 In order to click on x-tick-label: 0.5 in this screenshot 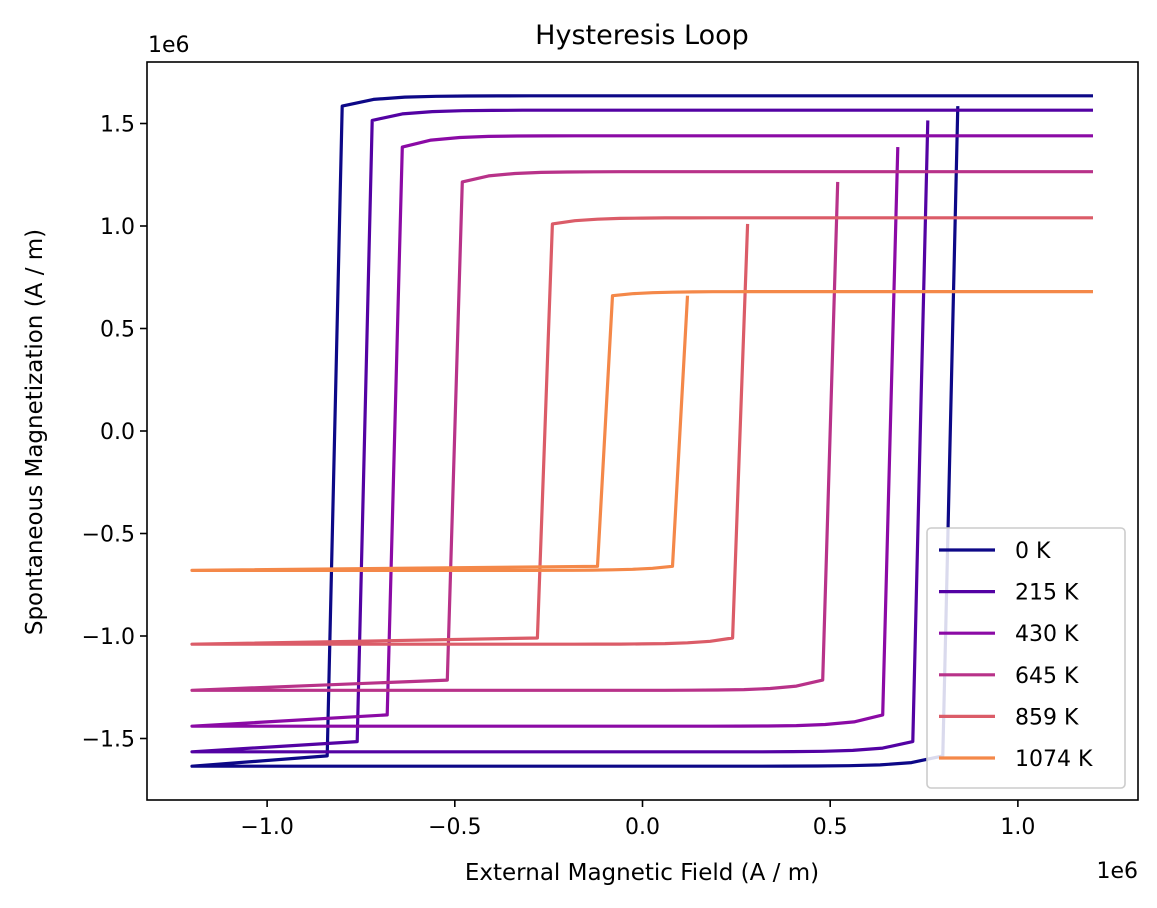, I will do `click(830, 827)`.